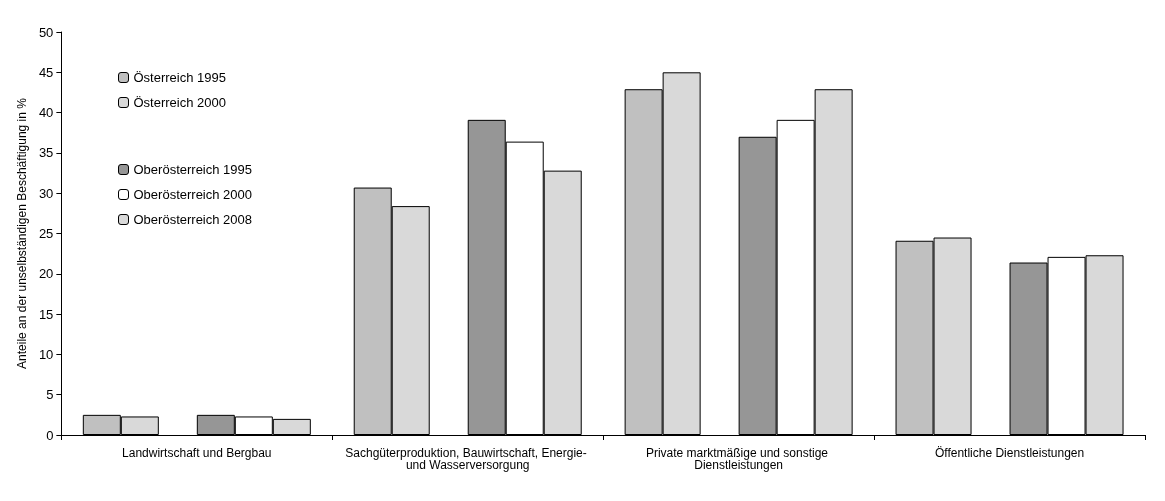 The width and height of the screenshot is (1165, 501). I want to click on y-tick-label: 50, so click(46, 32).